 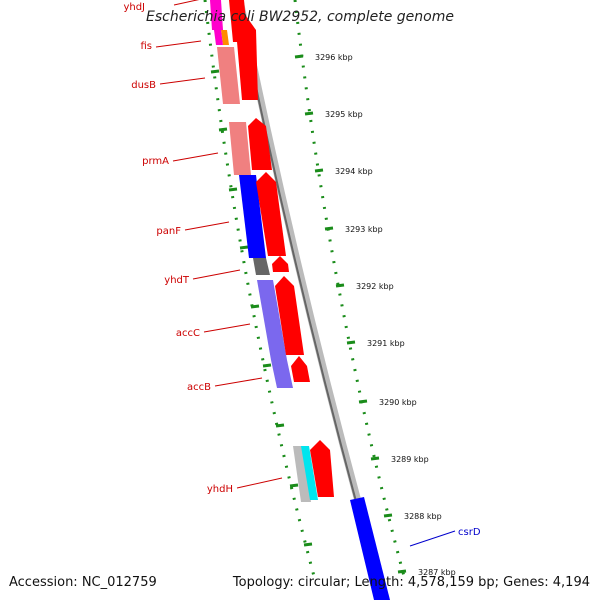 I want to click on gene-label-fis: fis, so click(x=146, y=46).